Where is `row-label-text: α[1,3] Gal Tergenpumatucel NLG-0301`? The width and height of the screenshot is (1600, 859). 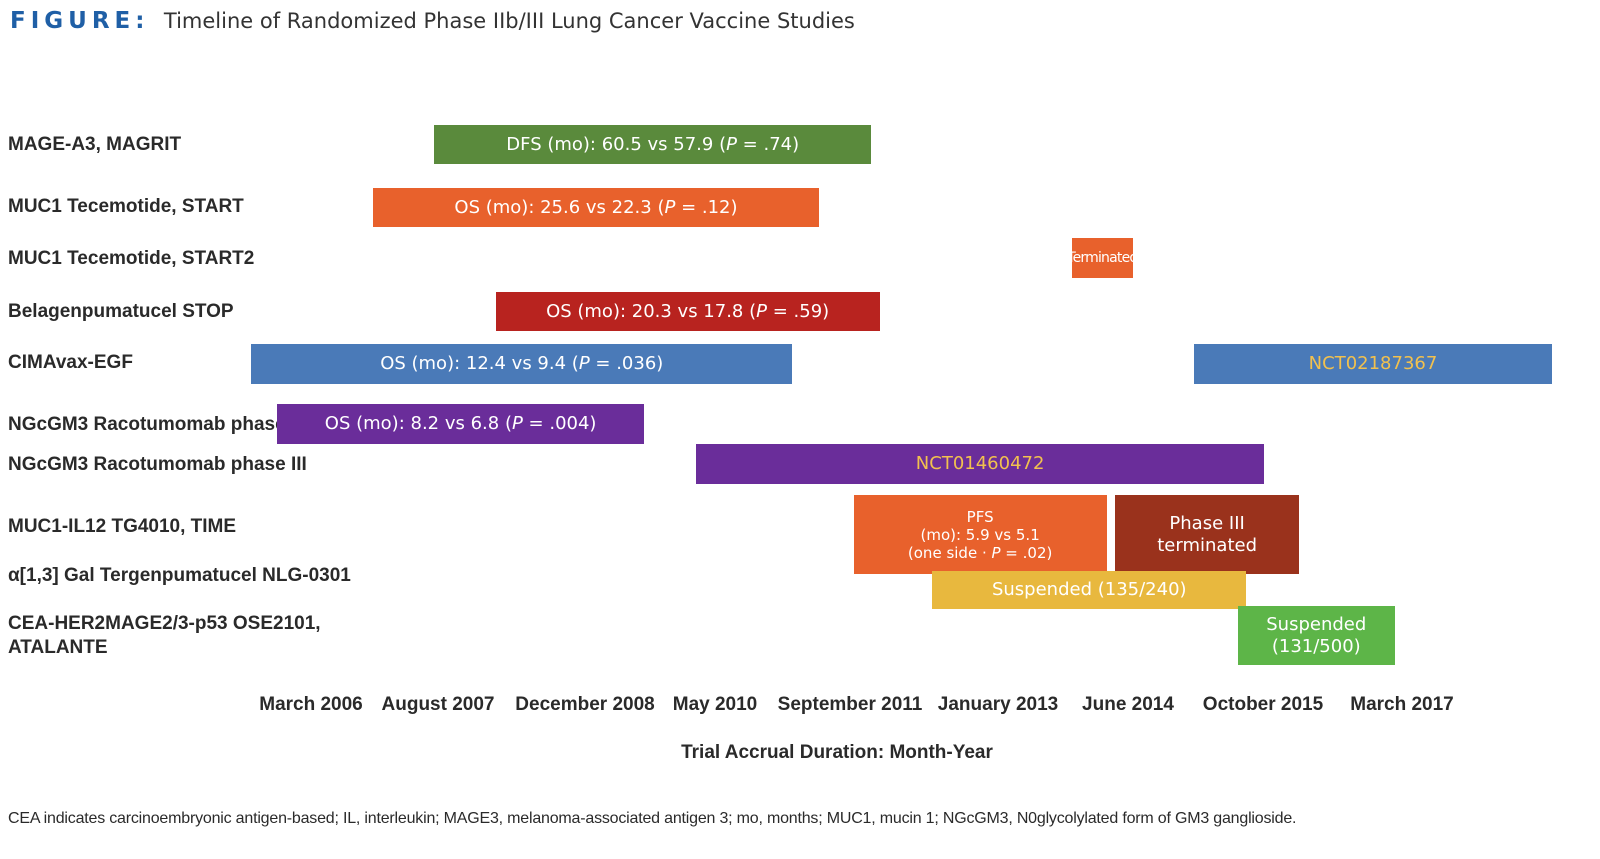 row-label-text: α[1,3] Gal Tergenpumatucel NLG-0301 is located at coordinates (179, 575).